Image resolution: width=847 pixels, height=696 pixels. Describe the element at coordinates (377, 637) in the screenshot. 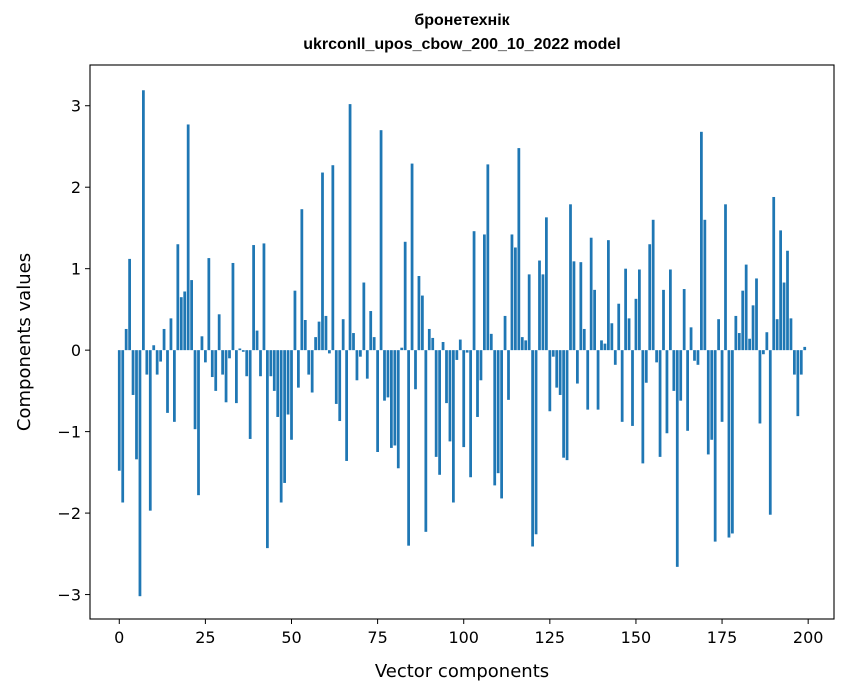

I see `x-tick-label: 75` at that location.